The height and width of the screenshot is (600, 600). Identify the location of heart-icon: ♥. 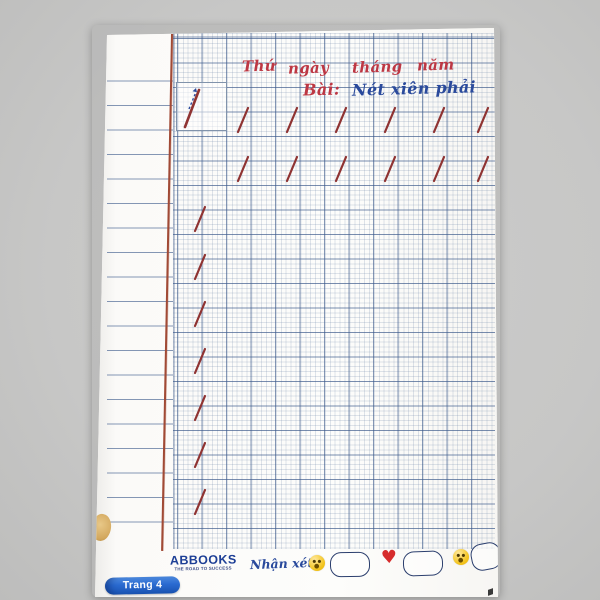
(389, 557).